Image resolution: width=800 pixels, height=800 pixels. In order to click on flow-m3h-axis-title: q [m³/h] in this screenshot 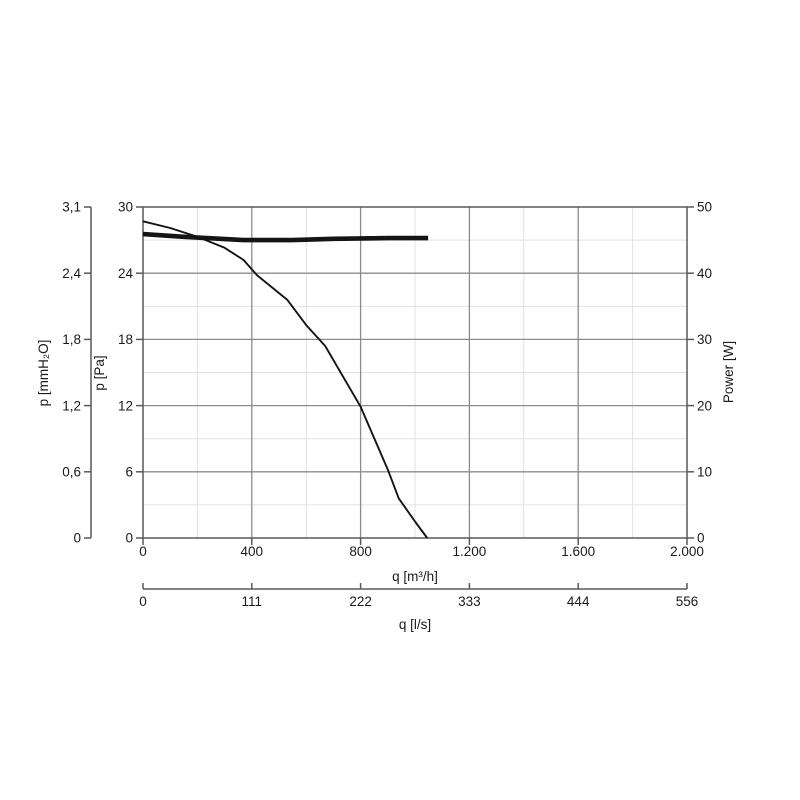, I will do `click(415, 576)`.